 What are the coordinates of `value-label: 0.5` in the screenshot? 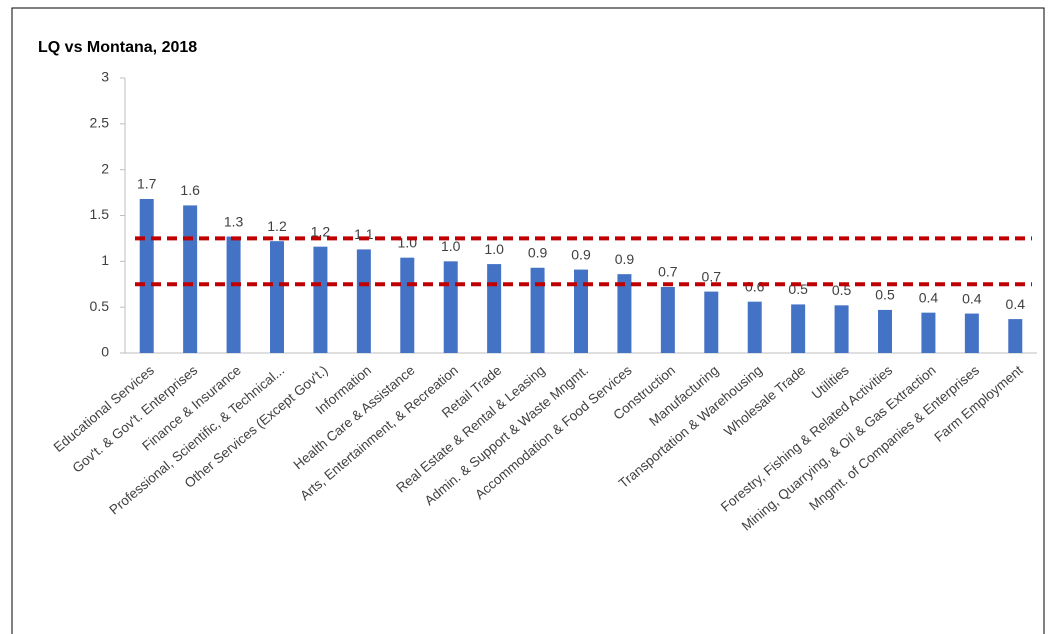 It's located at (885, 295).